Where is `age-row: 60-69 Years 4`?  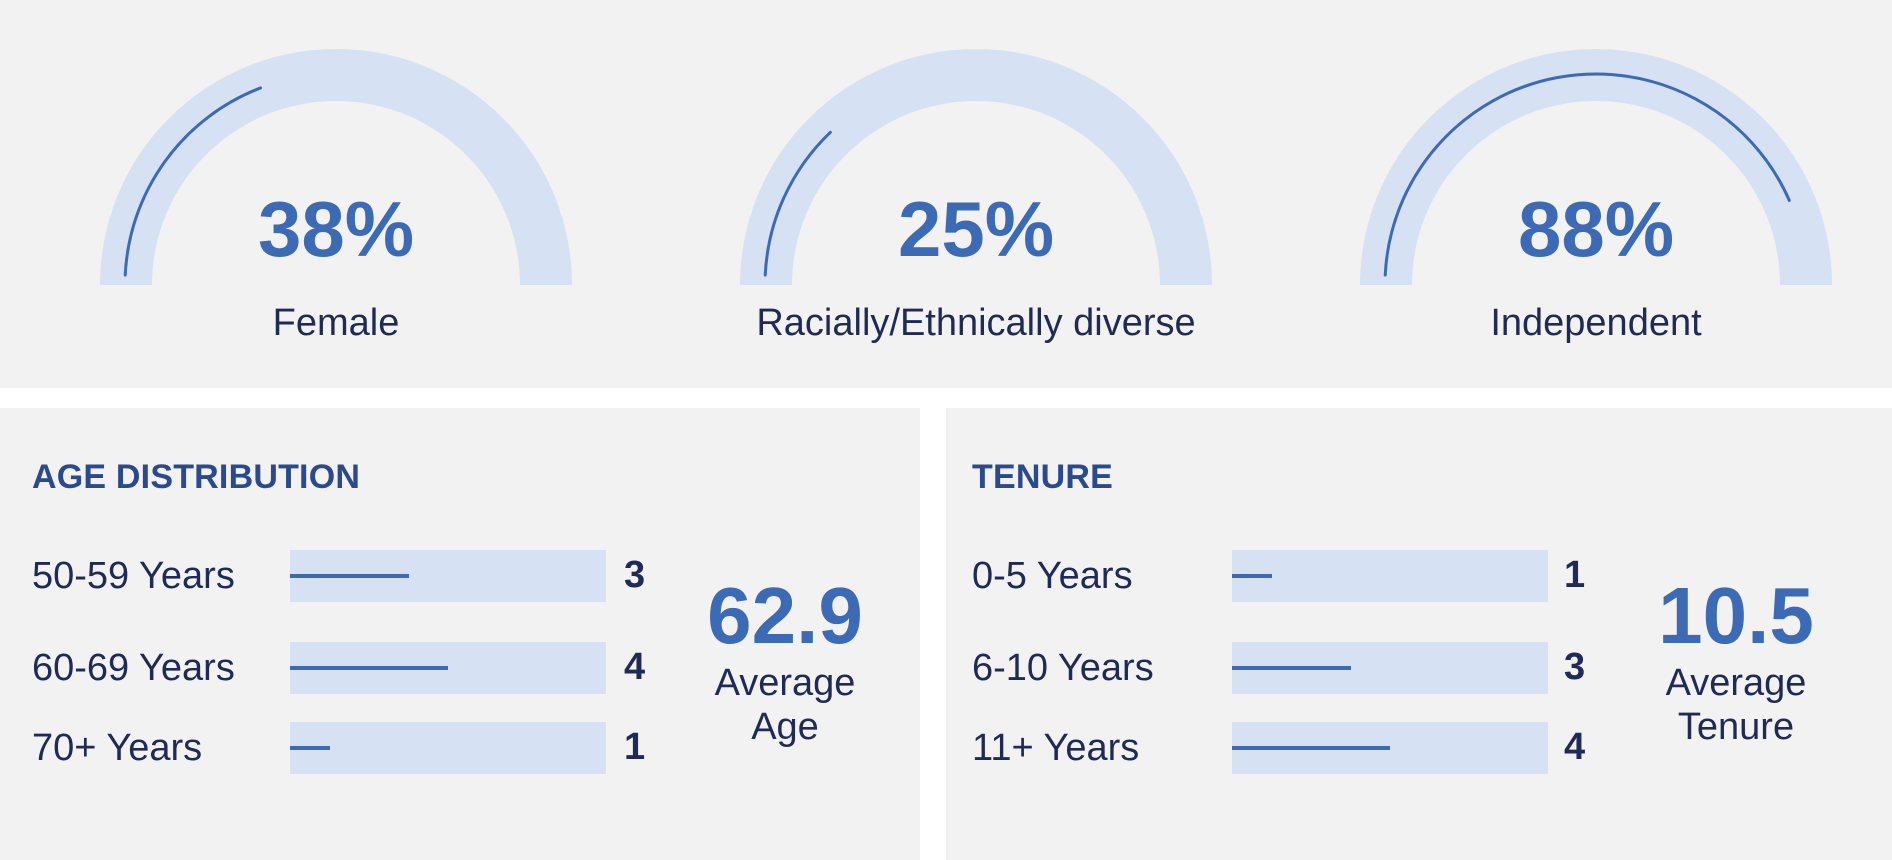
age-row: 60-69 Years 4 is located at coordinates (460, 668).